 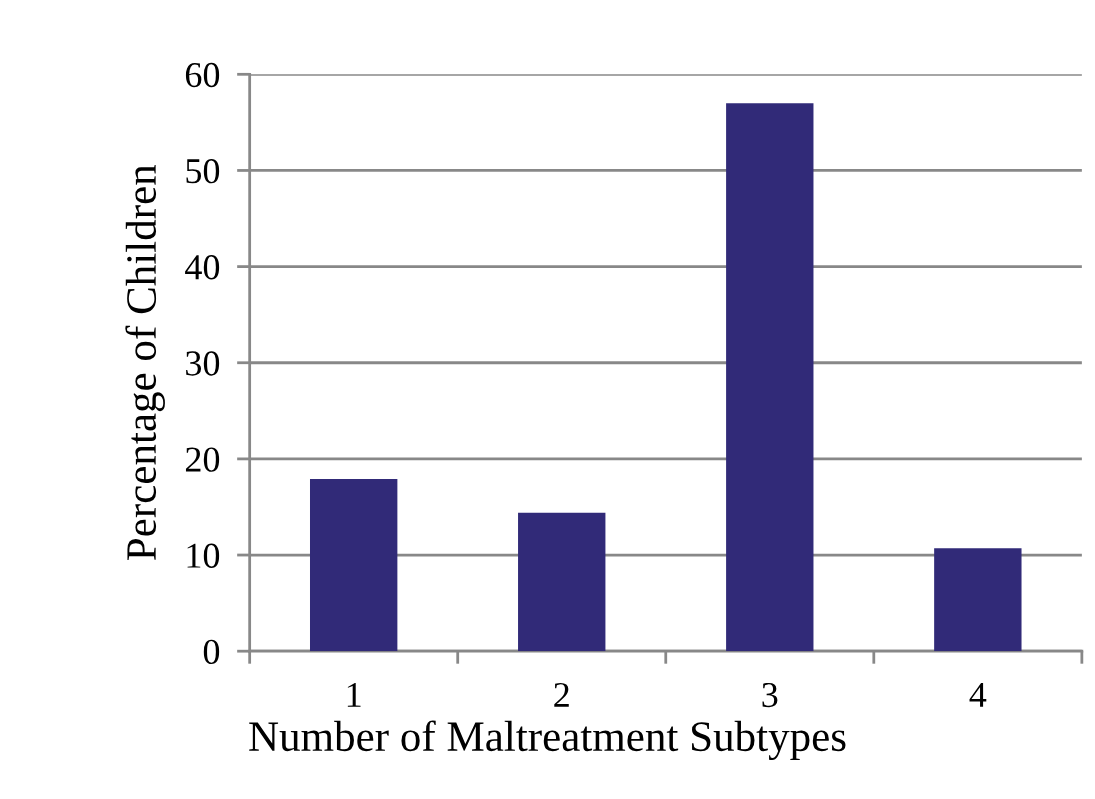 What do you see at coordinates (203, 171) in the screenshot?
I see `y-tick-label: 50` at bounding box center [203, 171].